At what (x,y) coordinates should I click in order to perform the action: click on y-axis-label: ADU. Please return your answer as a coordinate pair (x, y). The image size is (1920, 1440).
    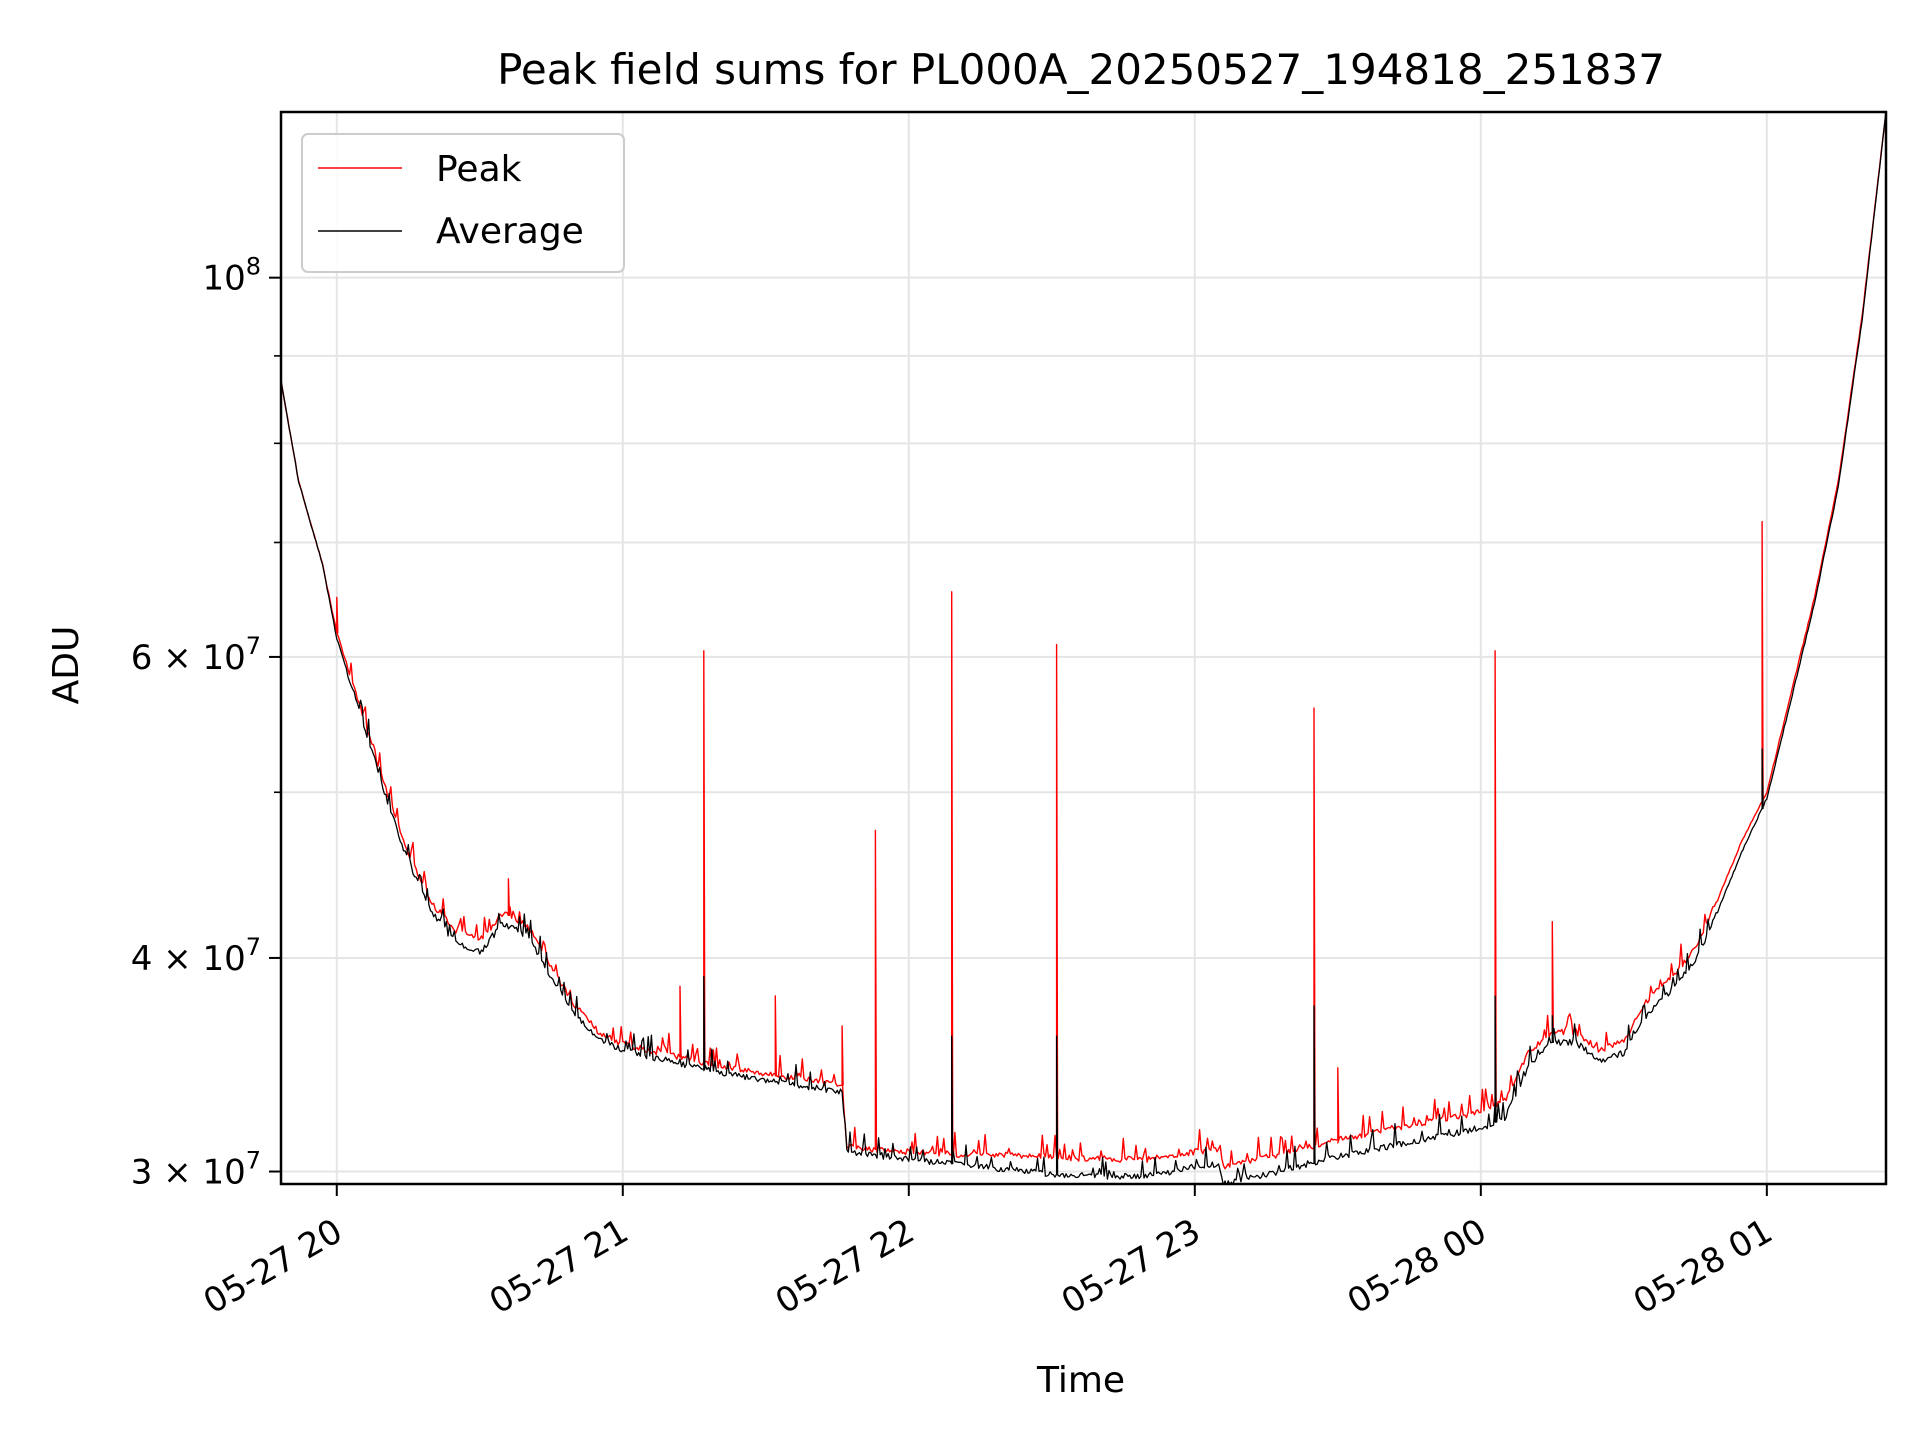
    Looking at the image, I should click on (66, 665).